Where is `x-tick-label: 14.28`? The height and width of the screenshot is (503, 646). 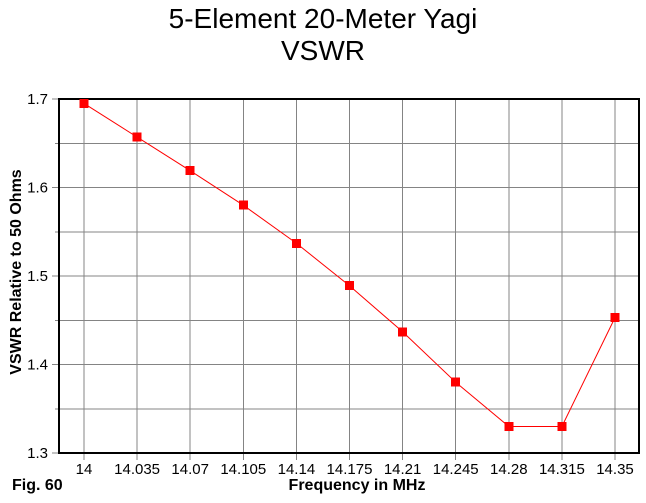 x-tick-label: 14.28 is located at coordinates (509, 469).